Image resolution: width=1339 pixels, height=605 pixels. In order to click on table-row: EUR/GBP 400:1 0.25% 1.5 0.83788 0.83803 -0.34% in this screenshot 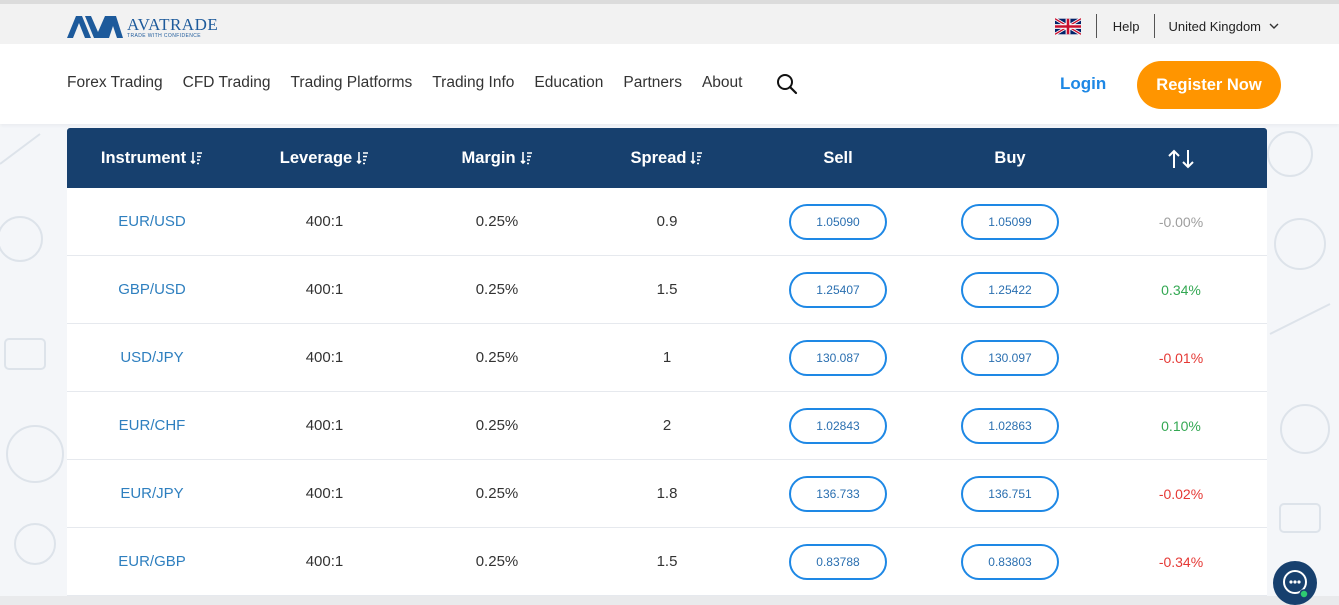, I will do `click(667, 562)`.